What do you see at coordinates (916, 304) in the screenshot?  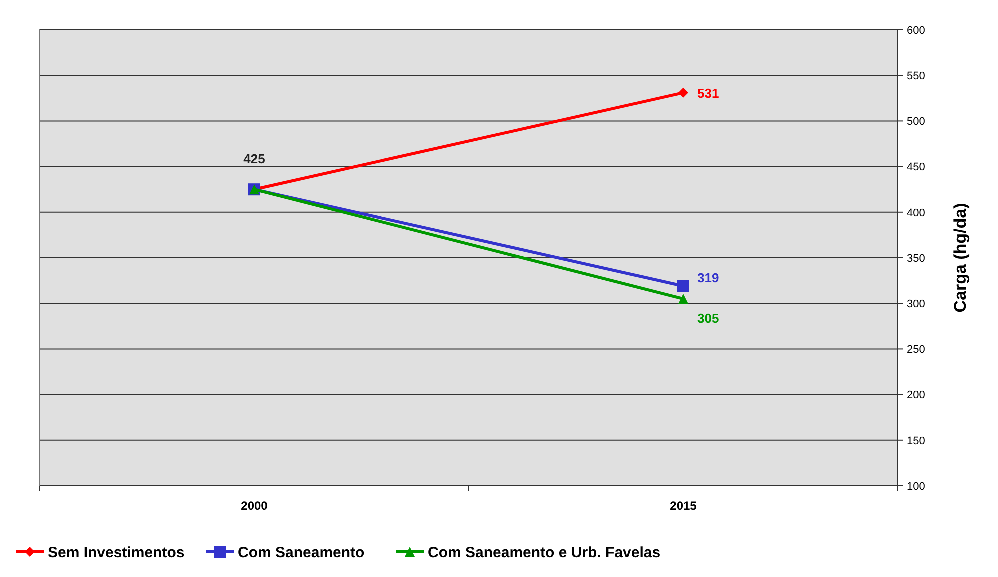 I see `y-tick-label: 300` at bounding box center [916, 304].